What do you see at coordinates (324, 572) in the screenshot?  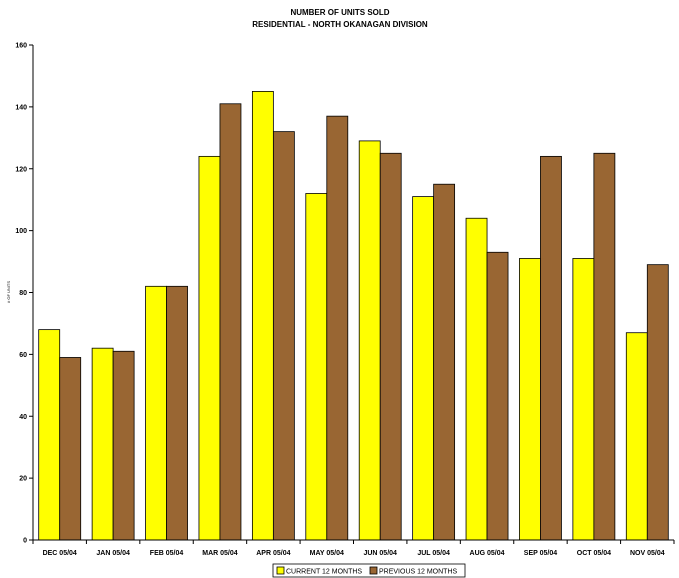 I see `legend-label-0: CURRENT 12 MONTHS` at bounding box center [324, 572].